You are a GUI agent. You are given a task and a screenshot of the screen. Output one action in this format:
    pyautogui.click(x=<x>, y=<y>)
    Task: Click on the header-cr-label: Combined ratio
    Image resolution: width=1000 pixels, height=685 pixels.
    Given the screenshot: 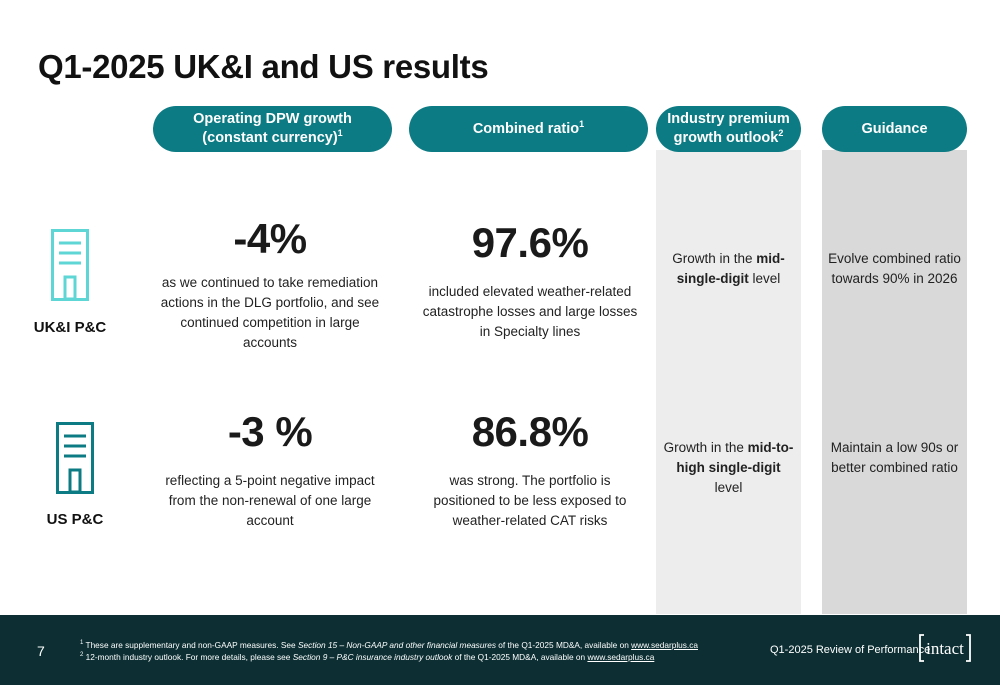 What is the action you would take?
    pyautogui.click(x=526, y=128)
    